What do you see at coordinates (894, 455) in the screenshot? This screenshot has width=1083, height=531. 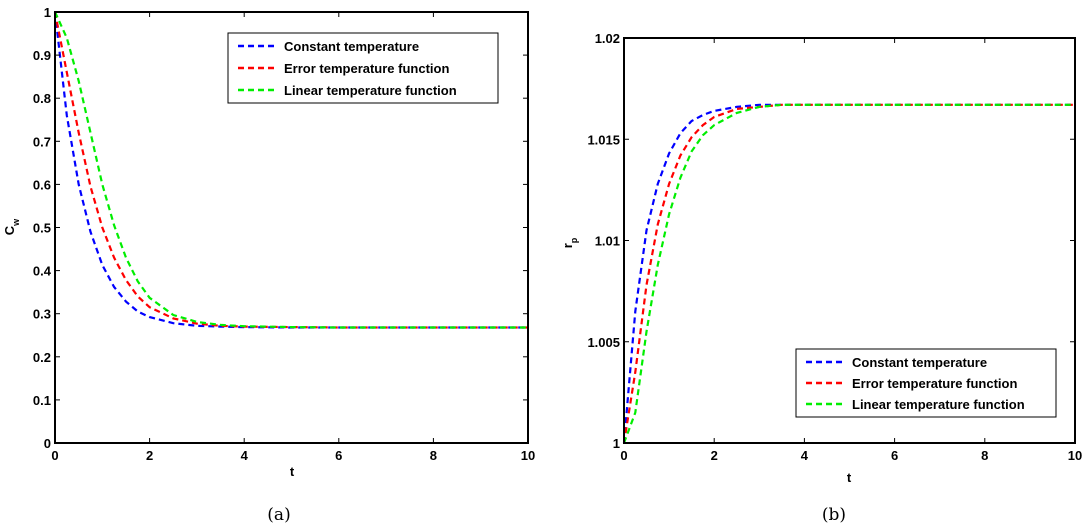 I see `panel-b-x-tick-label: 6` at bounding box center [894, 455].